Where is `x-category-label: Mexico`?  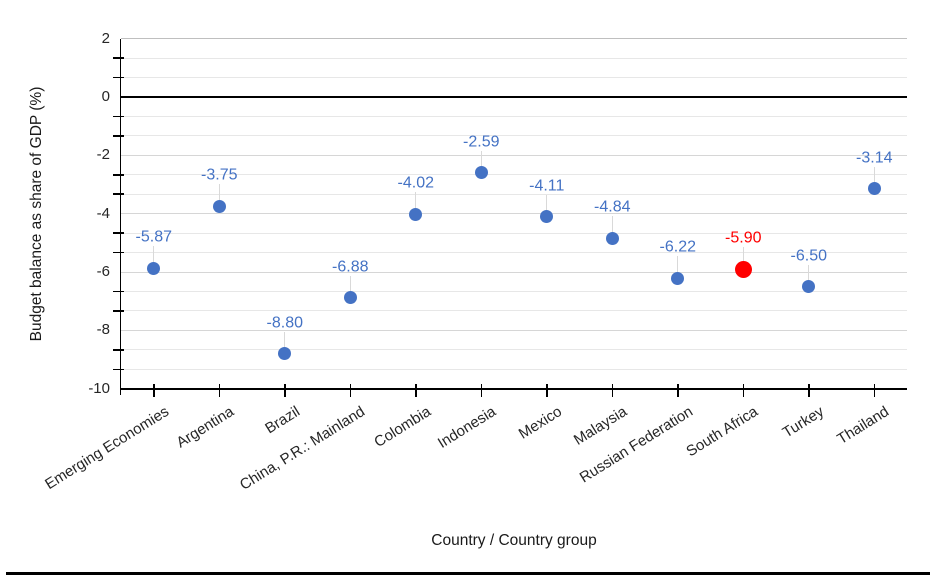 x-category-label: Mexico is located at coordinates (540, 422).